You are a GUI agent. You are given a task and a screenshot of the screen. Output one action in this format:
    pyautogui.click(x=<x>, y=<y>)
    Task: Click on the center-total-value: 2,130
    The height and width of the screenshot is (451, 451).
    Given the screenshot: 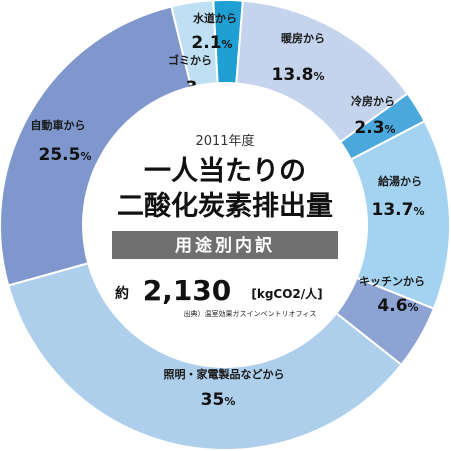 What is the action you would take?
    pyautogui.click(x=187, y=290)
    